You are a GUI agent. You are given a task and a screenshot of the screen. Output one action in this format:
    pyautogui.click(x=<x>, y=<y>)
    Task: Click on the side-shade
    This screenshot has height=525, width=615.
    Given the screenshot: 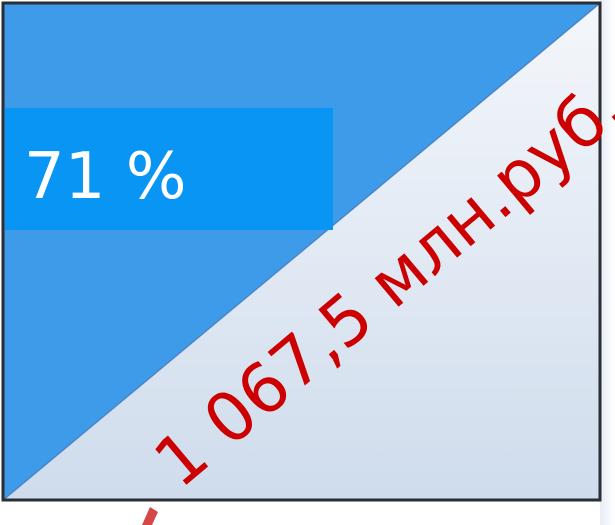 What is the action you would take?
    pyautogui.click(x=607, y=262)
    